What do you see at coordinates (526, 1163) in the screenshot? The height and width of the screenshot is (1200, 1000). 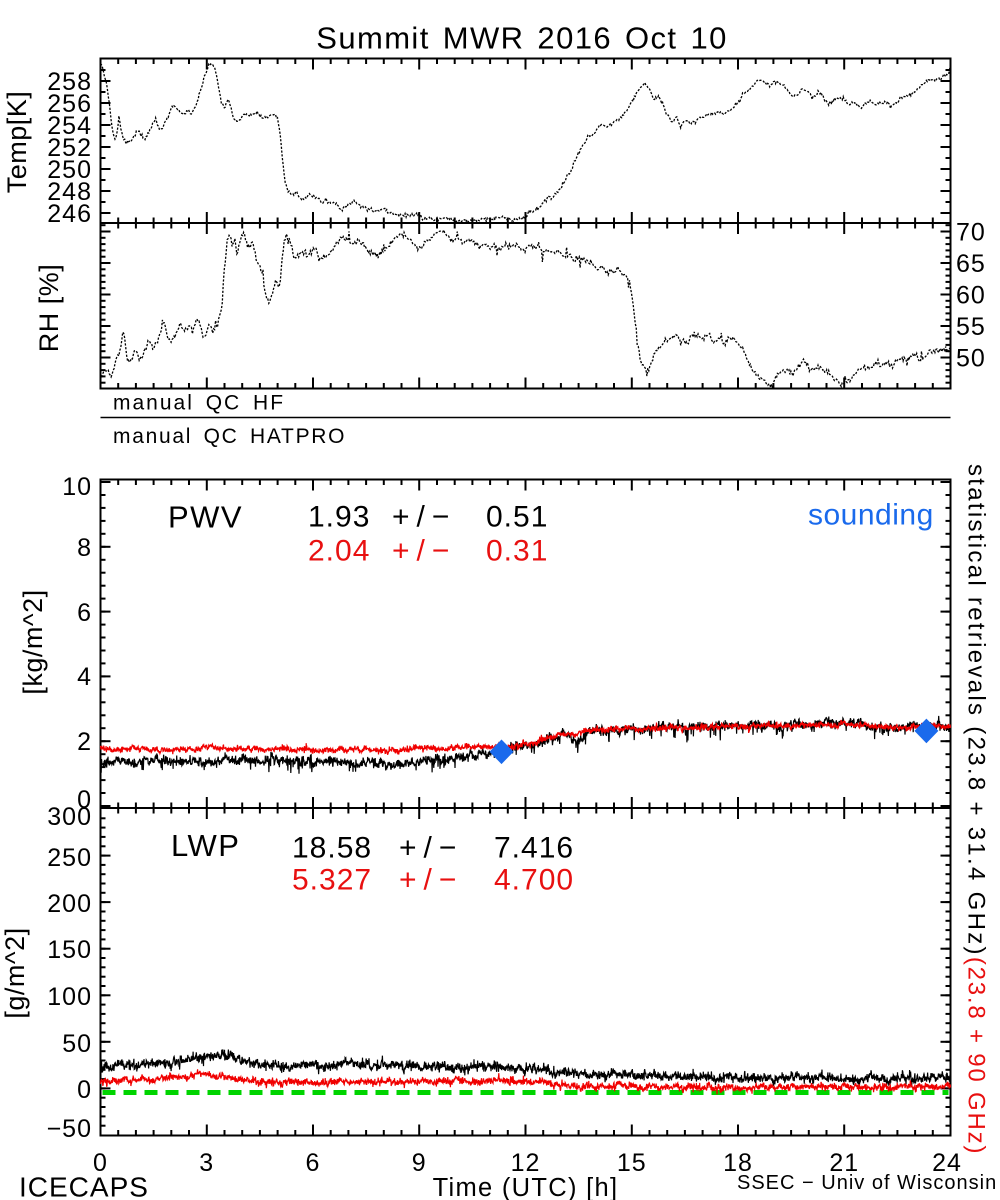 I see `svg-text: 12` at bounding box center [526, 1163].